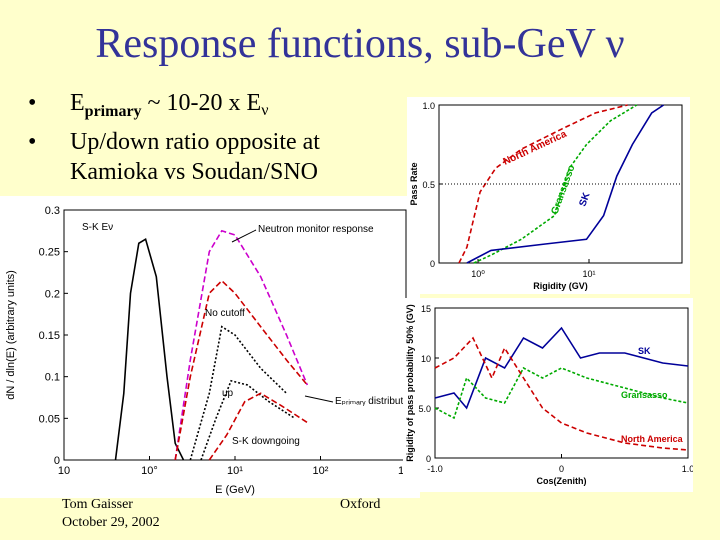  I want to click on bullet-energy-sub: primary, so click(113, 111).